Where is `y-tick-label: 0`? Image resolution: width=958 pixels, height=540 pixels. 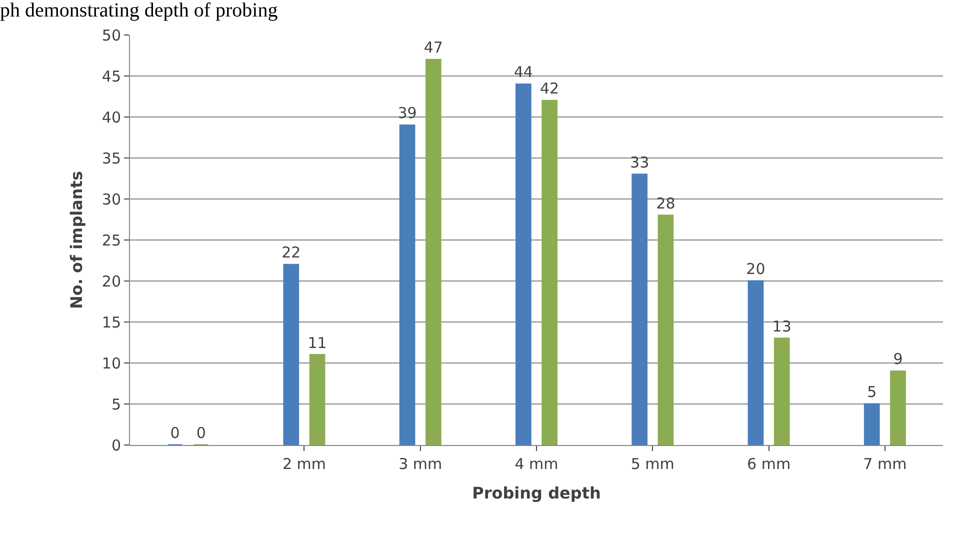
y-tick-label: 0 is located at coordinates (116, 445).